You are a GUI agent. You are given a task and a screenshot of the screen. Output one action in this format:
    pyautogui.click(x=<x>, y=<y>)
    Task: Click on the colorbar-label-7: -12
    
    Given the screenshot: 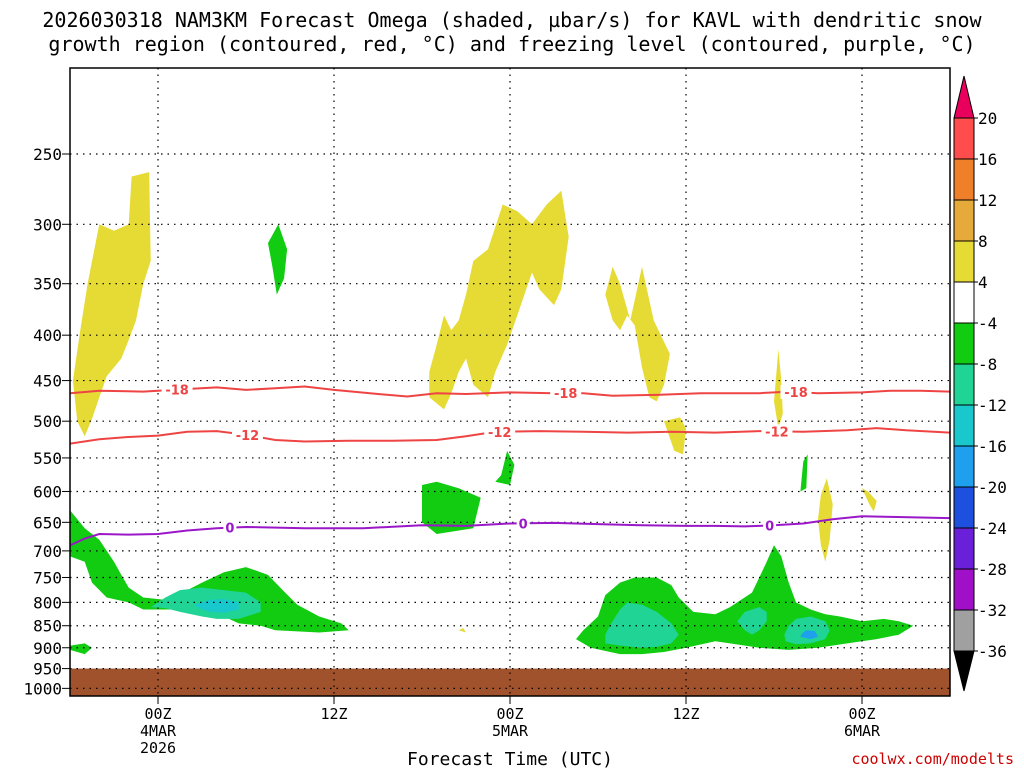 What is the action you would take?
    pyautogui.click(x=992, y=405)
    